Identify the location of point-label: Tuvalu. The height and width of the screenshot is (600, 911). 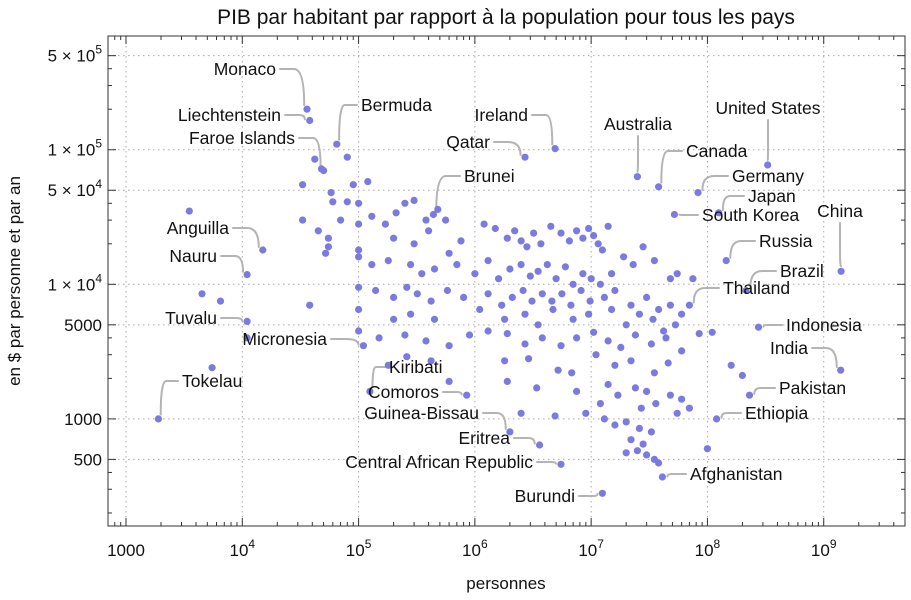
(191, 318).